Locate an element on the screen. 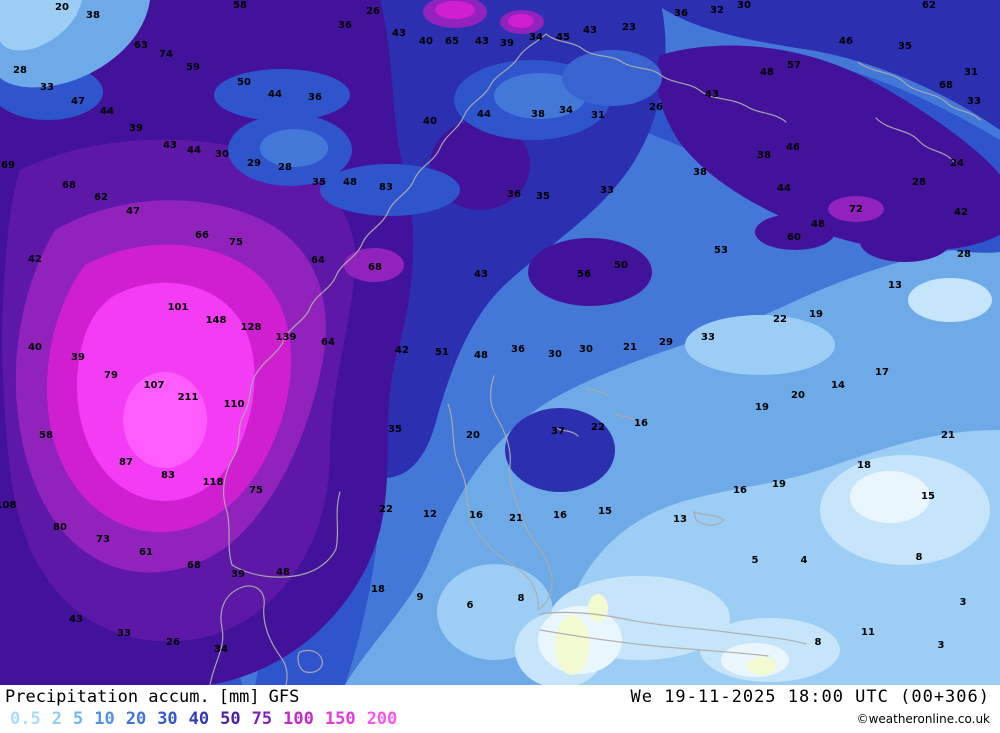 The image size is (1000, 733). legend-value-0.5: 0.5 is located at coordinates (25, 719).